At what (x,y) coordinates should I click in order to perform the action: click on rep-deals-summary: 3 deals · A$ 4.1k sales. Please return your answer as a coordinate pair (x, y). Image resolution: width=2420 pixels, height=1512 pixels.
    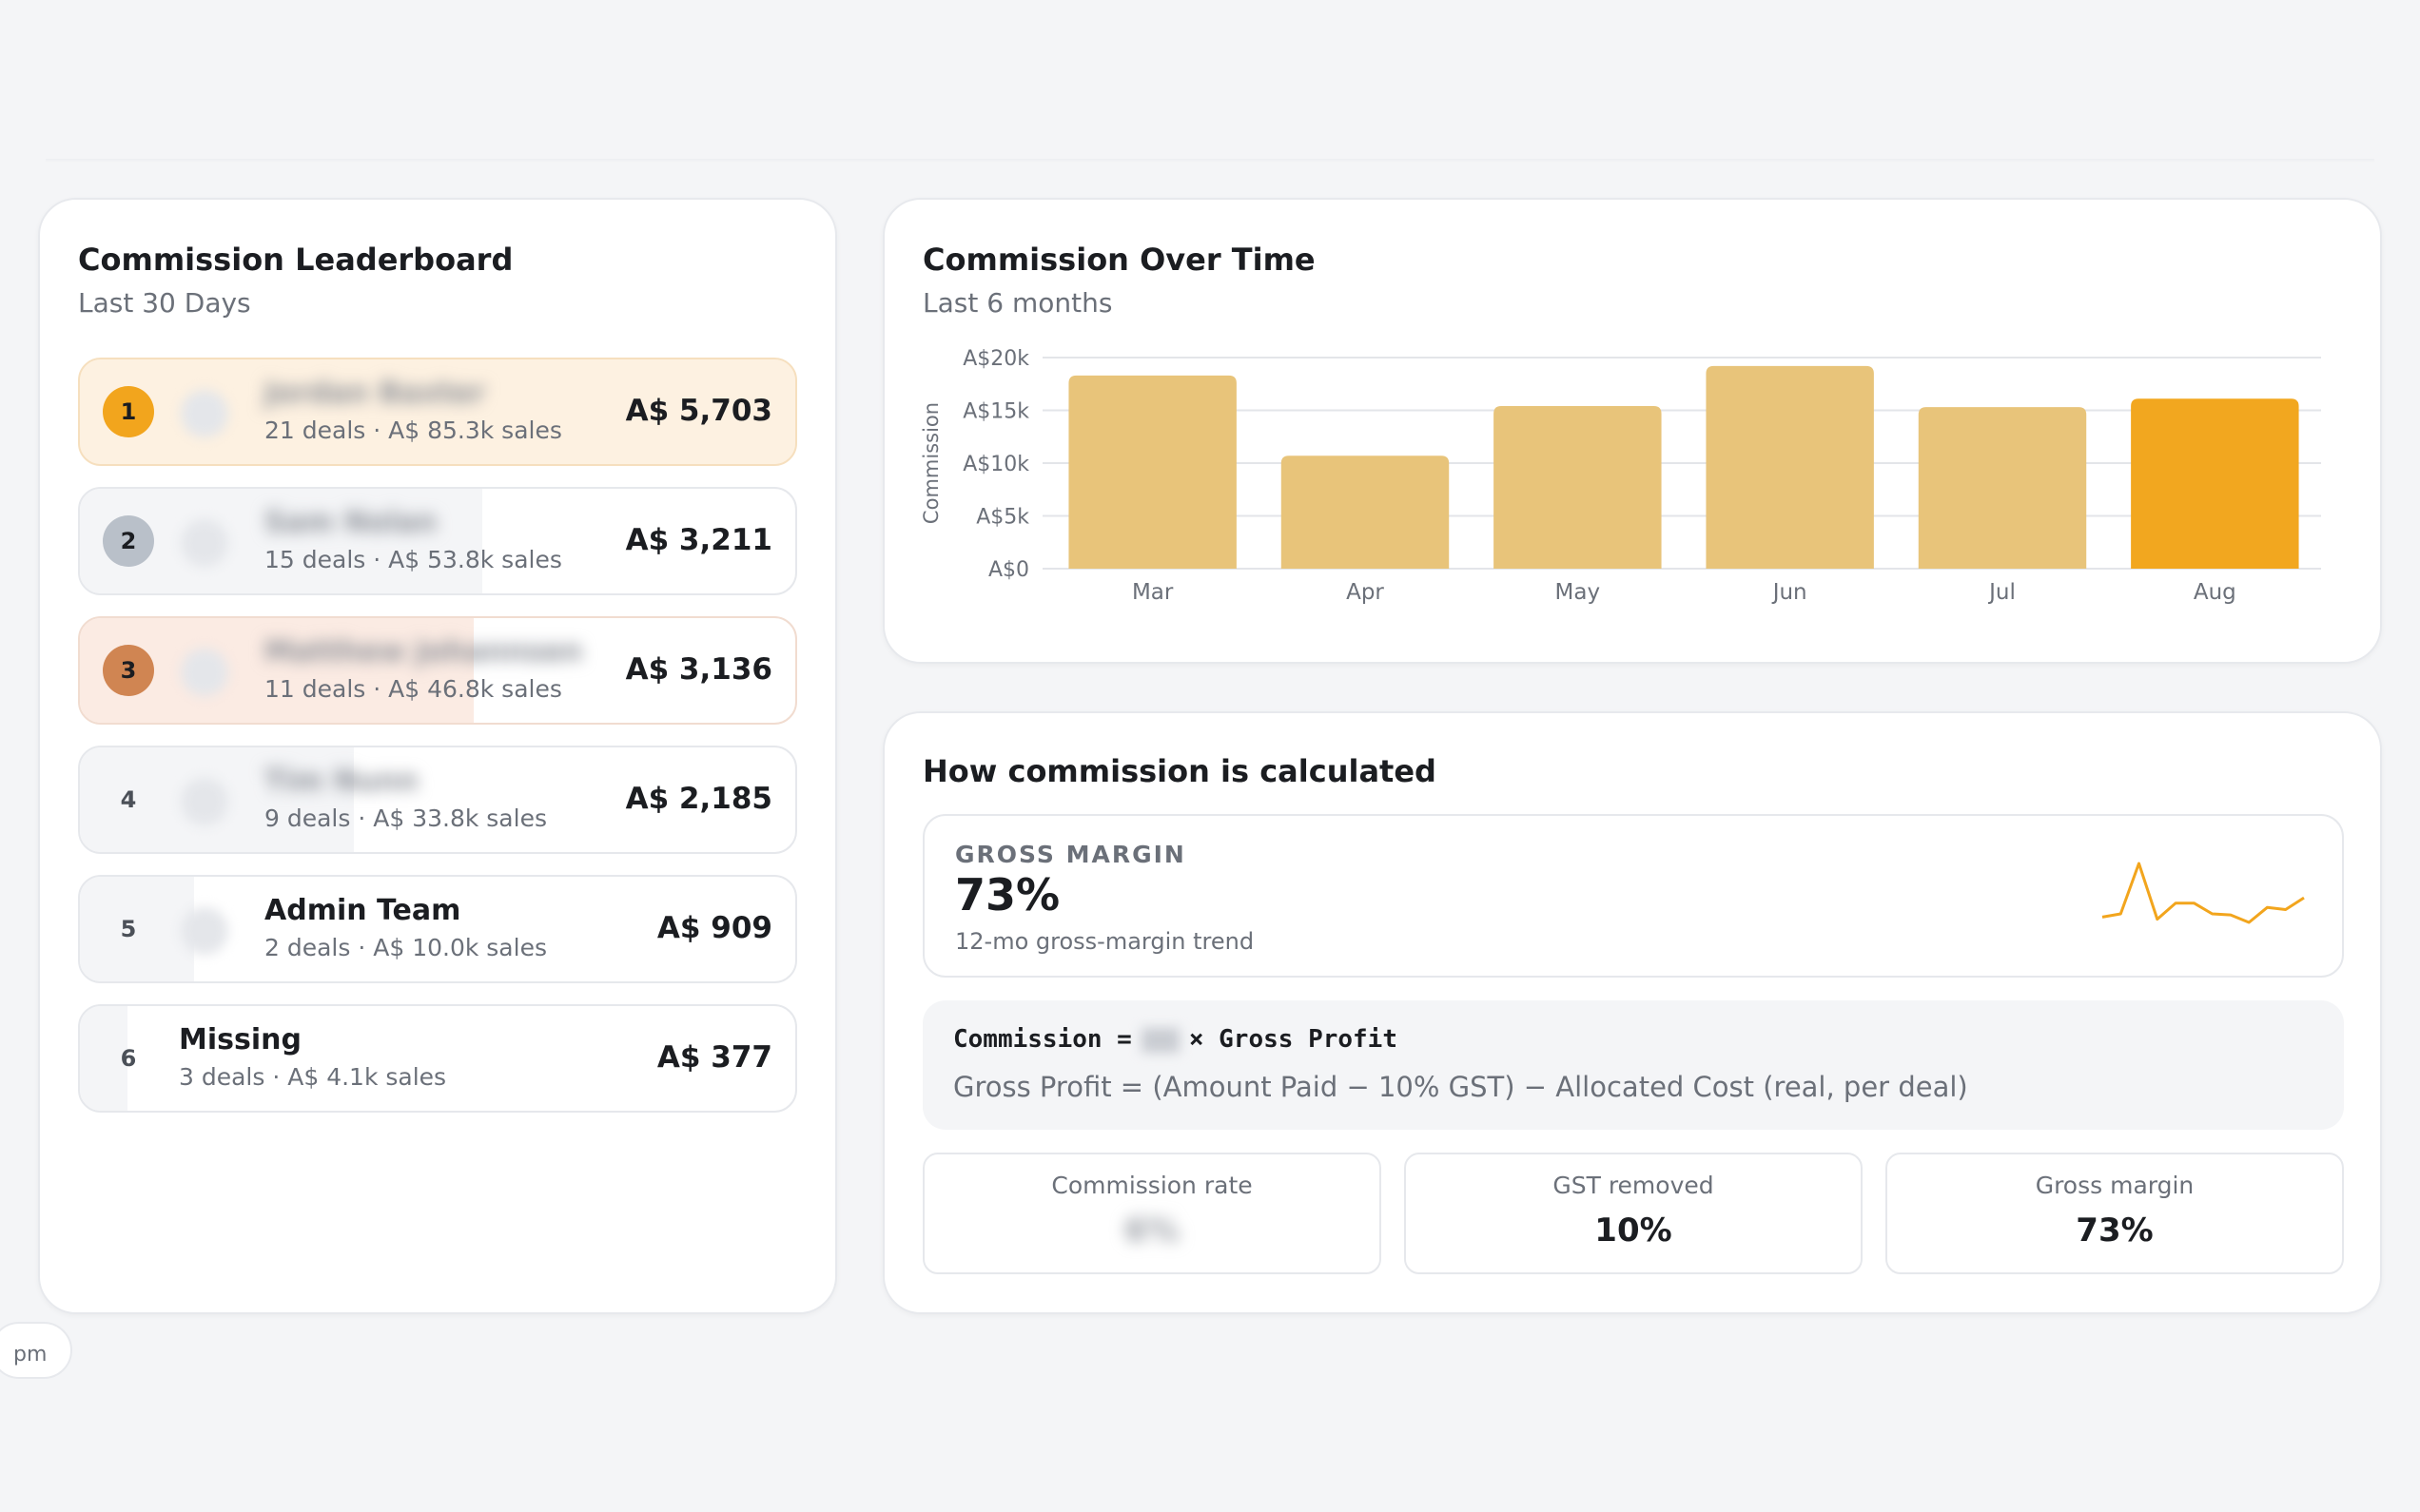
    Looking at the image, I should click on (312, 1077).